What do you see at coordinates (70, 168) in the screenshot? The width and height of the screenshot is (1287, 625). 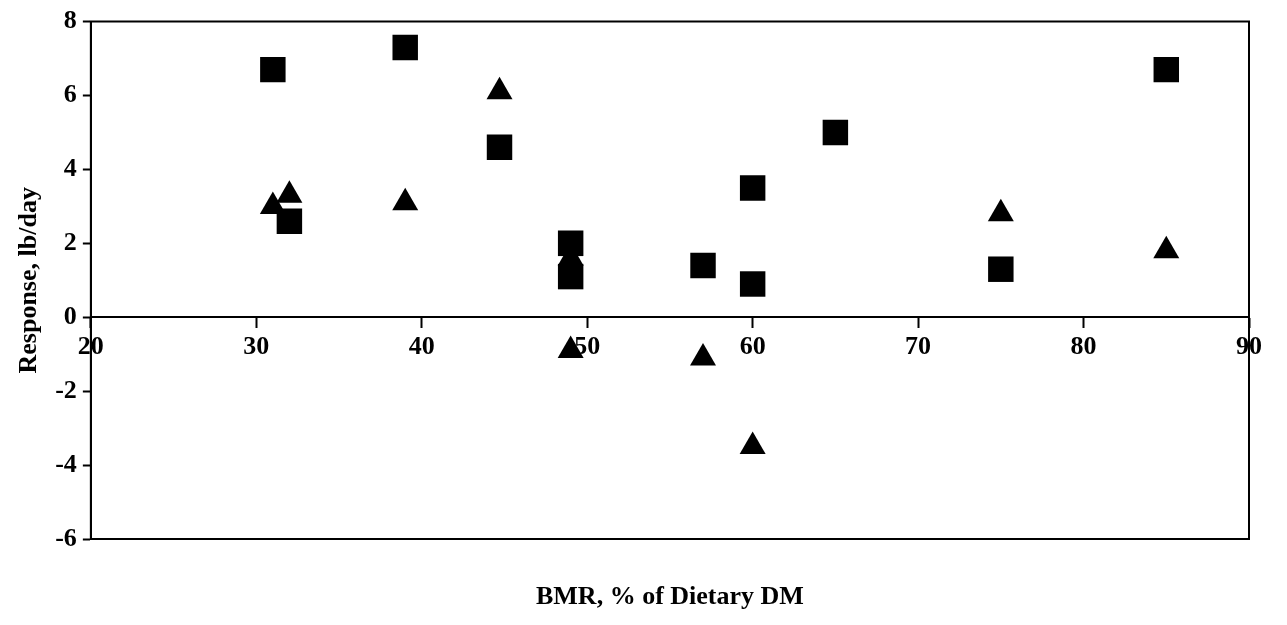 I see `y-tick-label: 4` at bounding box center [70, 168].